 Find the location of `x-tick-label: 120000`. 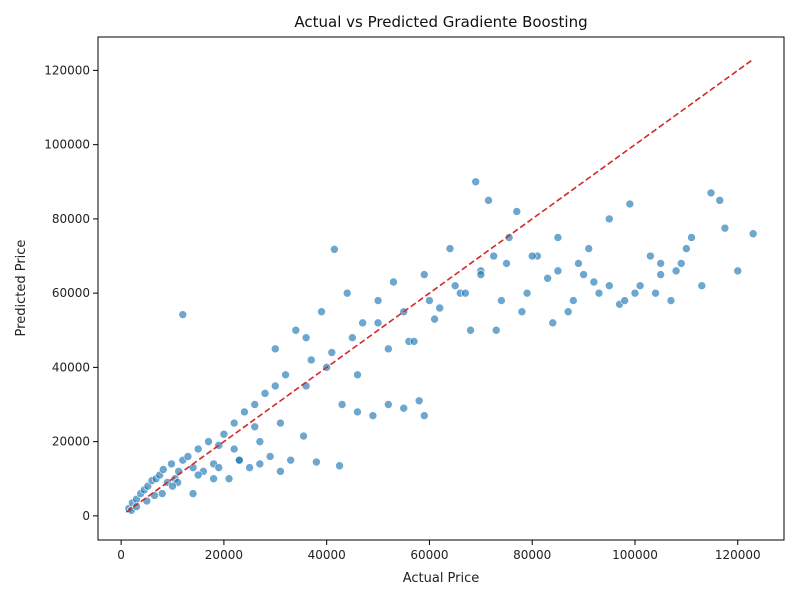

x-tick-label: 120000 is located at coordinates (738, 555).